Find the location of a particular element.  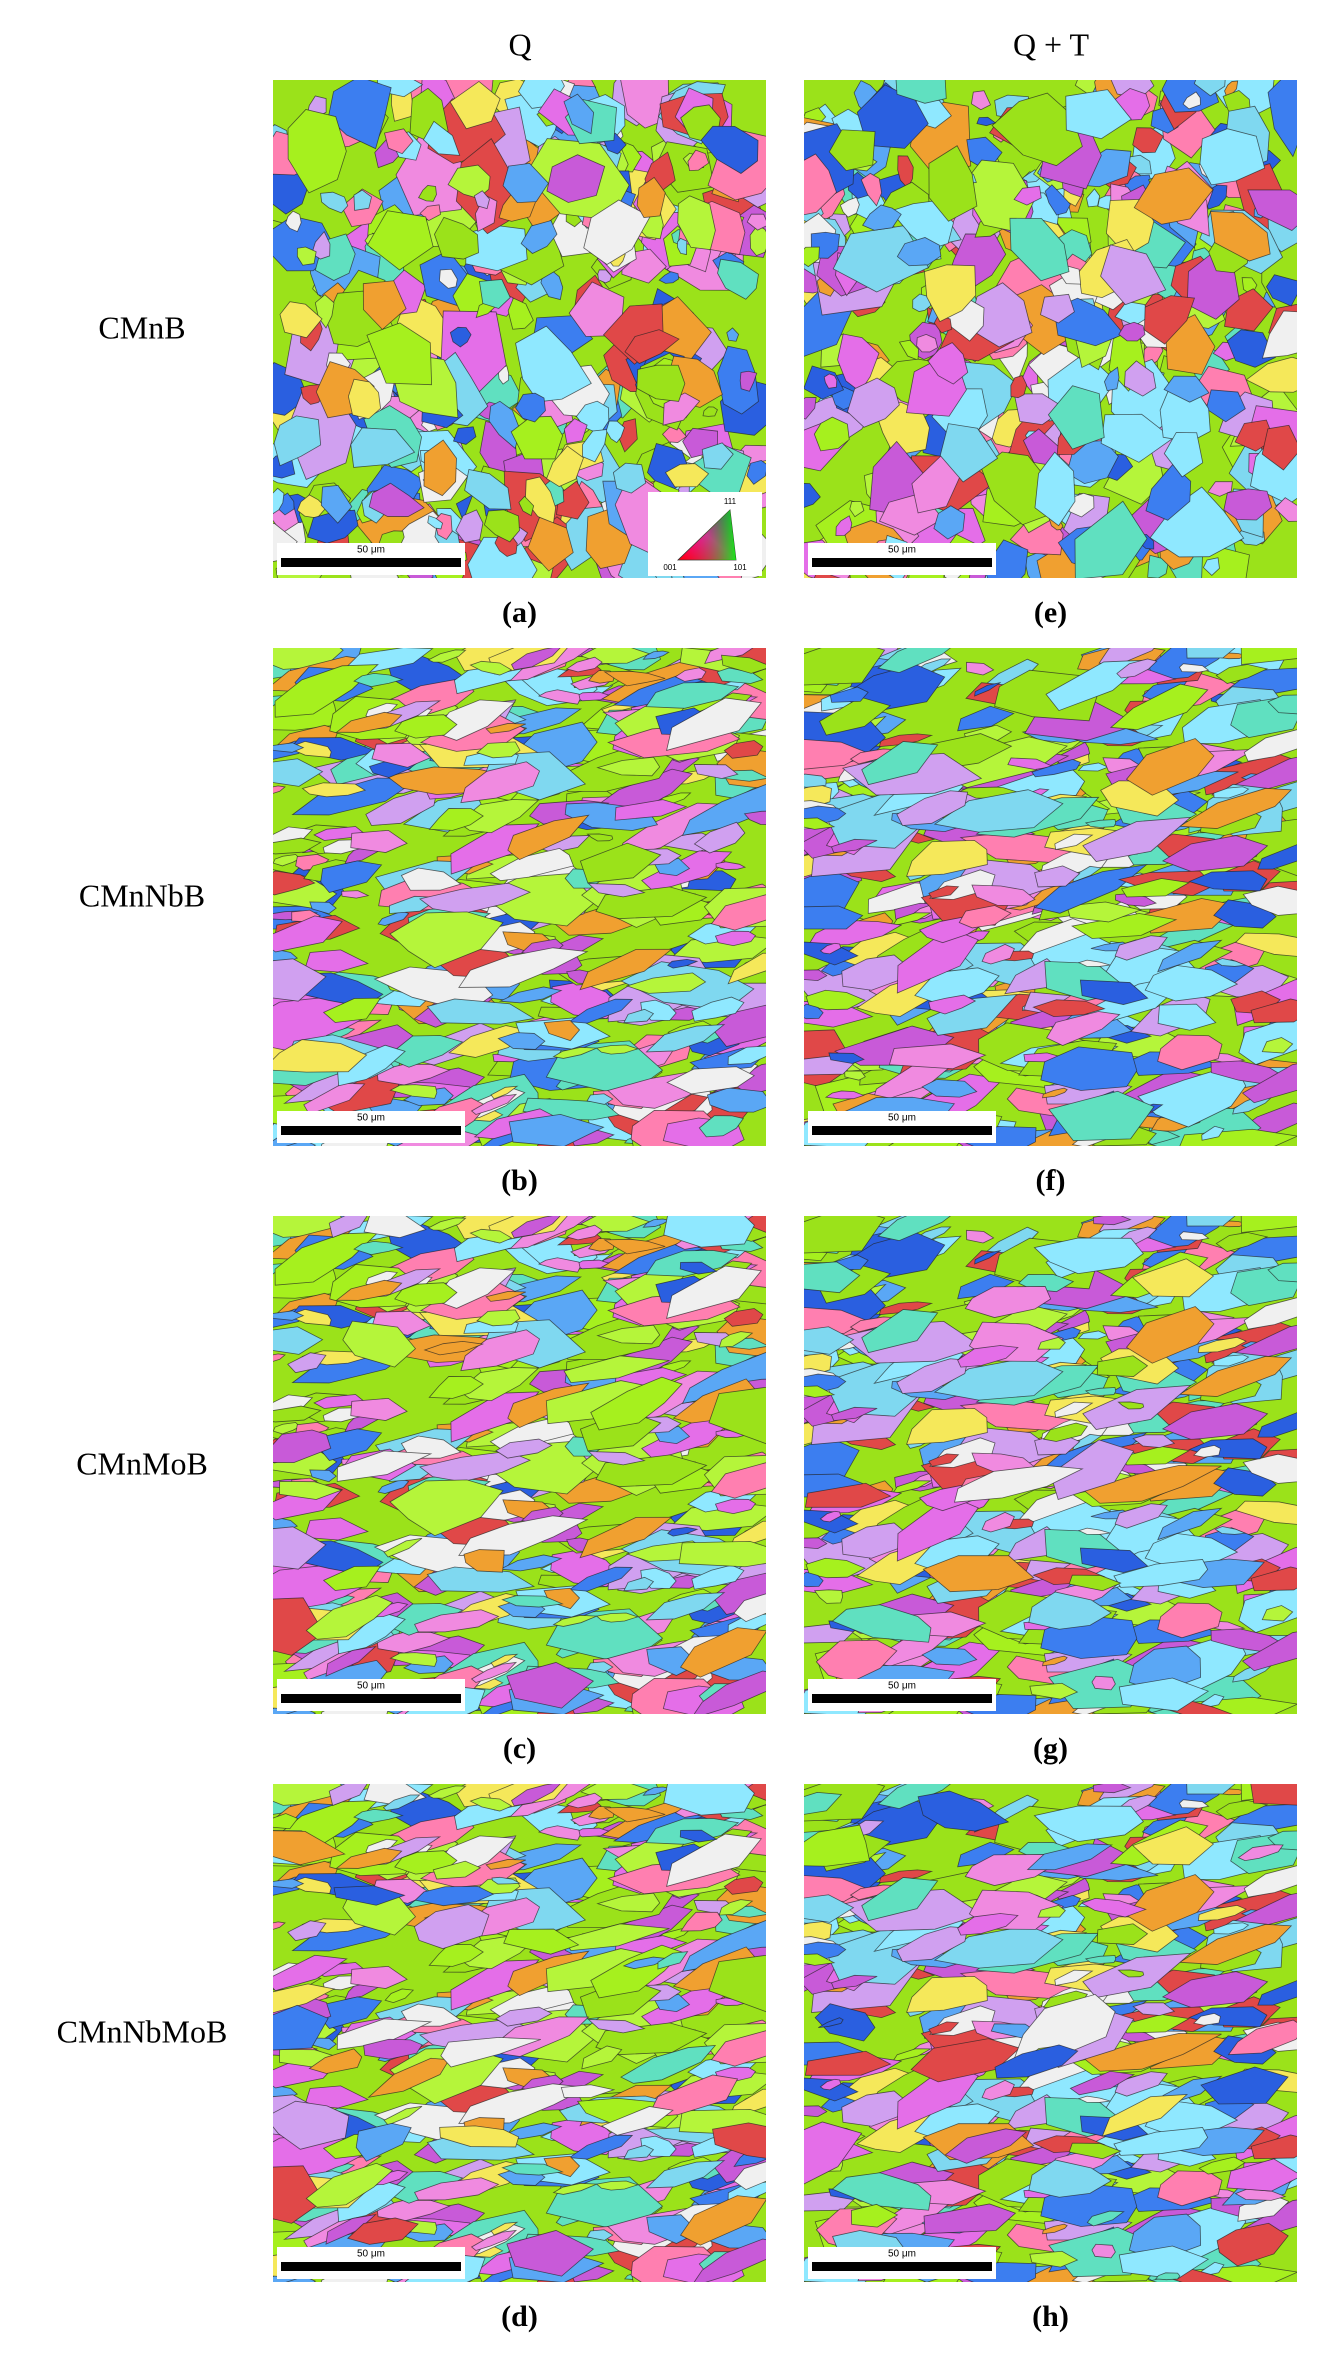

panel-caption: (h) is located at coordinates (1050, 2316).